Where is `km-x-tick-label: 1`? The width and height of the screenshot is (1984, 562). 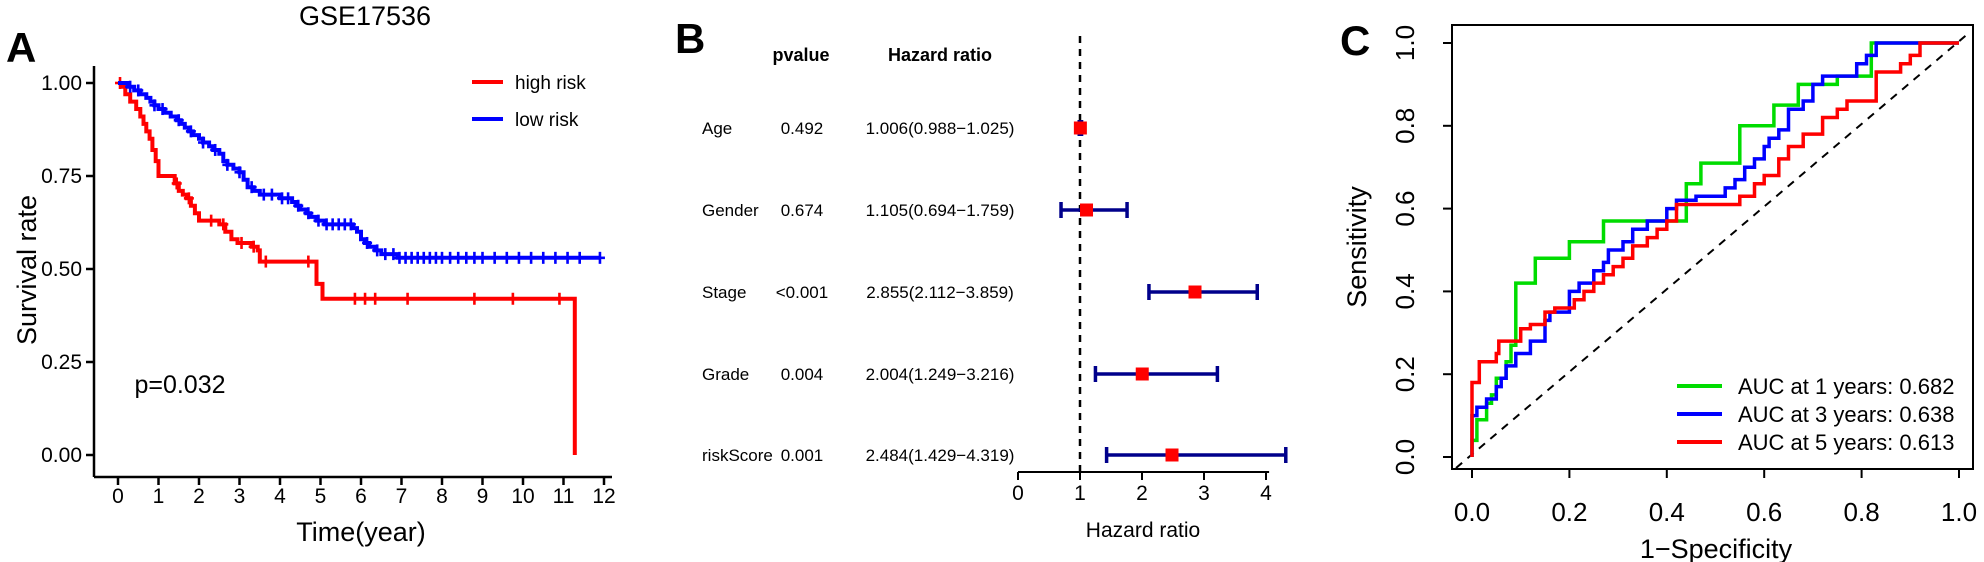
km-x-tick-label: 1 is located at coordinates (159, 496).